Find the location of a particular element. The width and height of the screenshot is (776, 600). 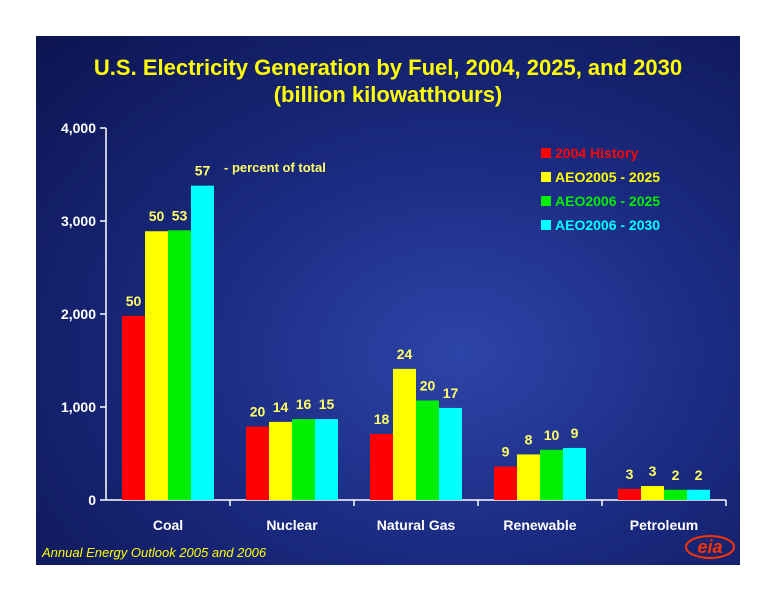

y-tick-label: 2,000 is located at coordinates (78, 314).